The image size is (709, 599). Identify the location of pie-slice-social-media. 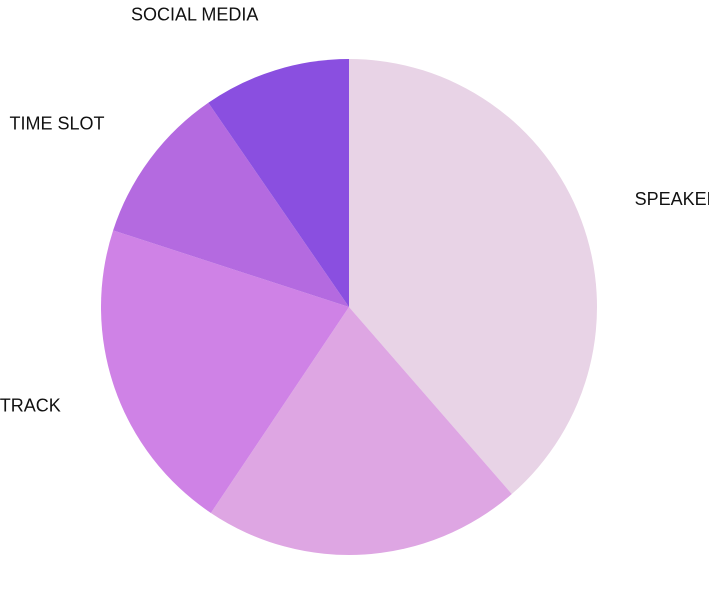
(278, 183).